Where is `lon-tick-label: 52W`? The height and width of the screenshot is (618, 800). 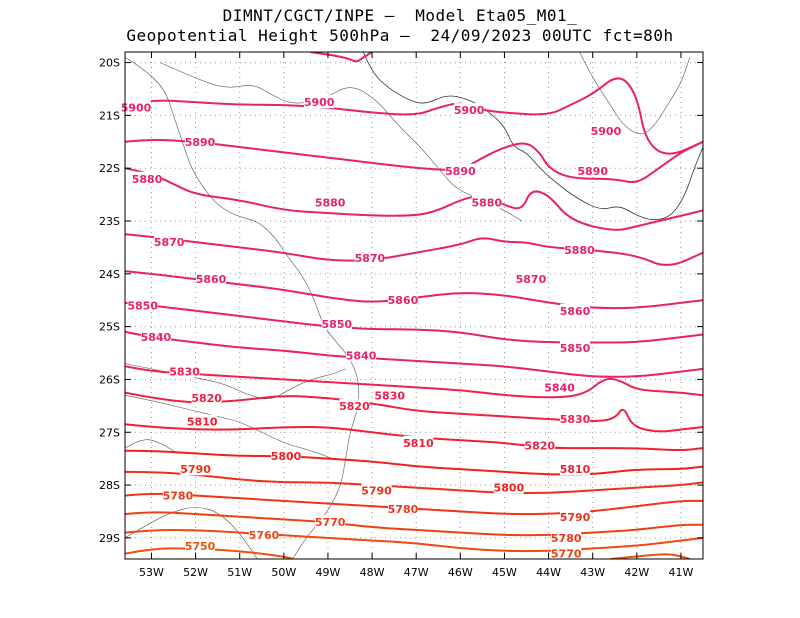
lon-tick-label: 52W is located at coordinates (195, 572).